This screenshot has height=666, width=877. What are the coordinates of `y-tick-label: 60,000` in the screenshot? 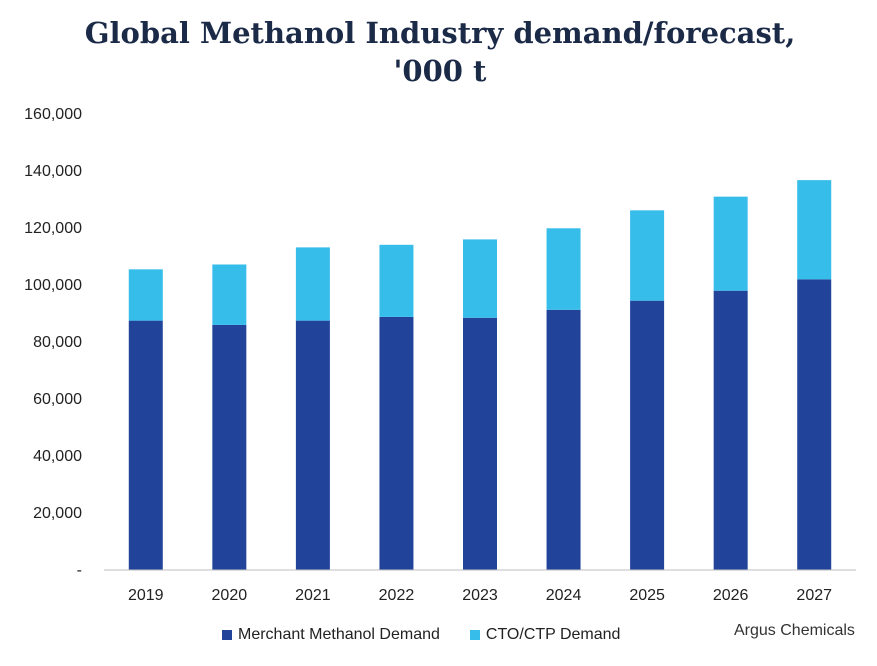 It's located at (57, 399).